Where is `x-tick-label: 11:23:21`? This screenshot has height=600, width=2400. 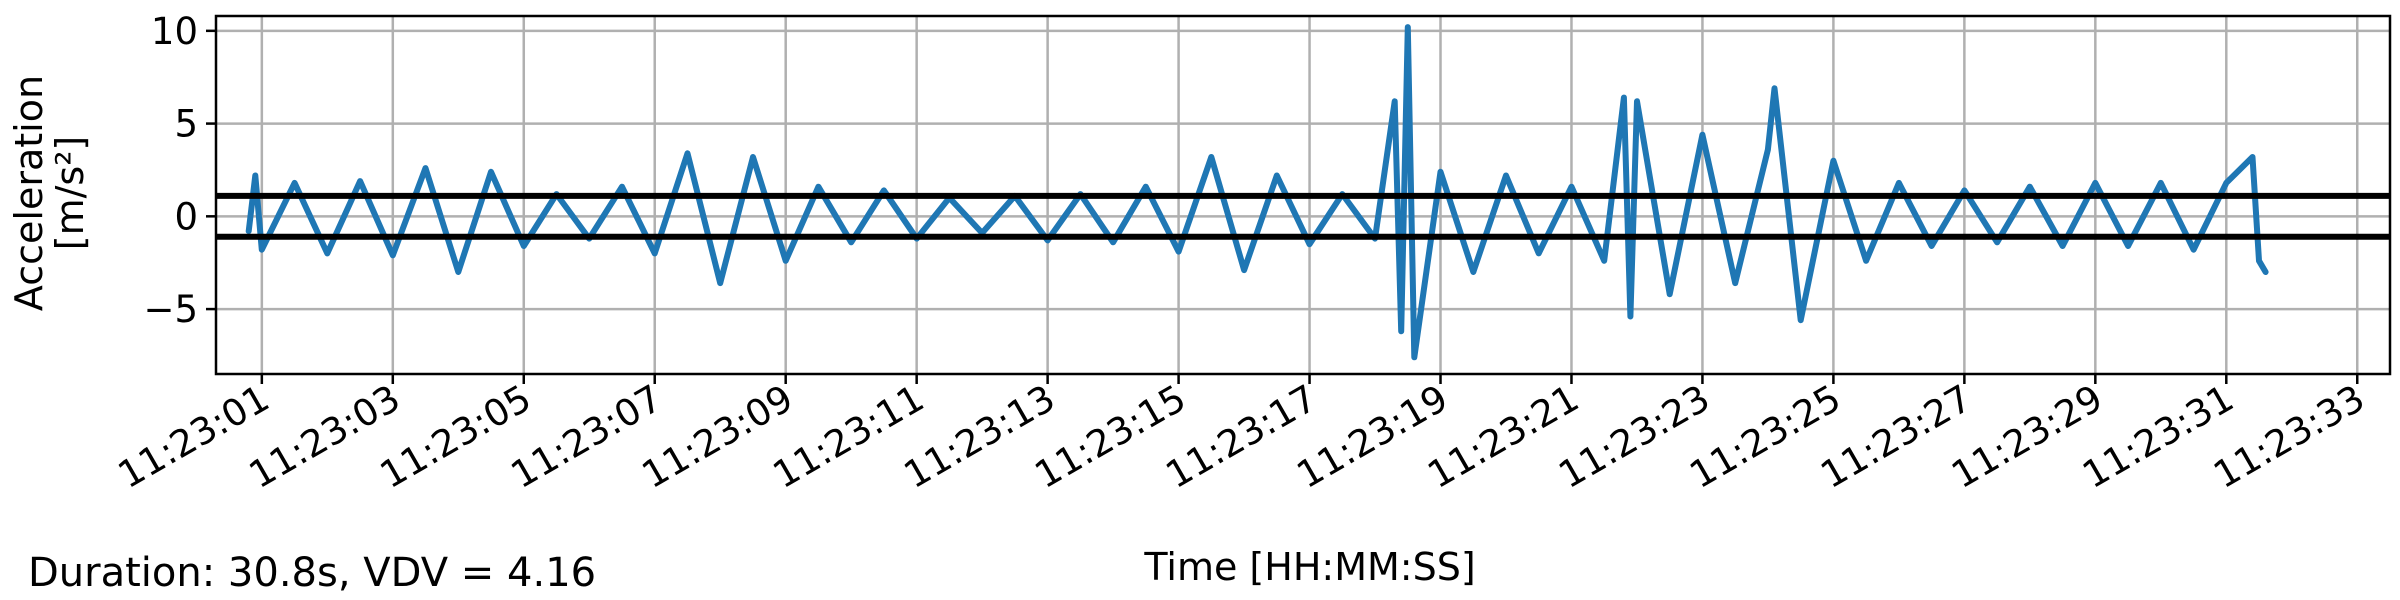 x-tick-label: 11:23:21 is located at coordinates (1503, 437).